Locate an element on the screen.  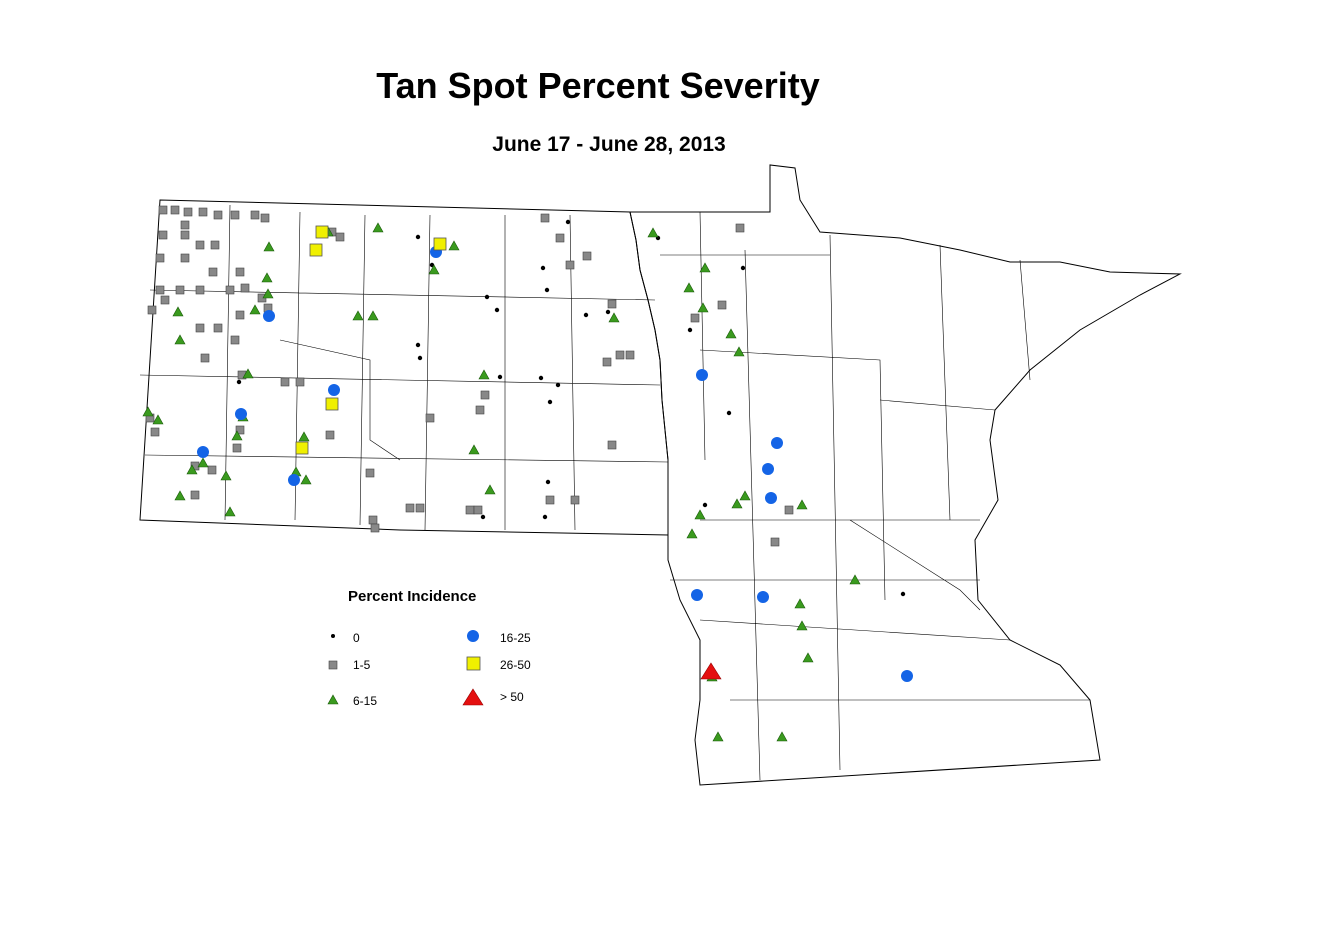
legend-label: 16-25 is located at coordinates (515, 638).